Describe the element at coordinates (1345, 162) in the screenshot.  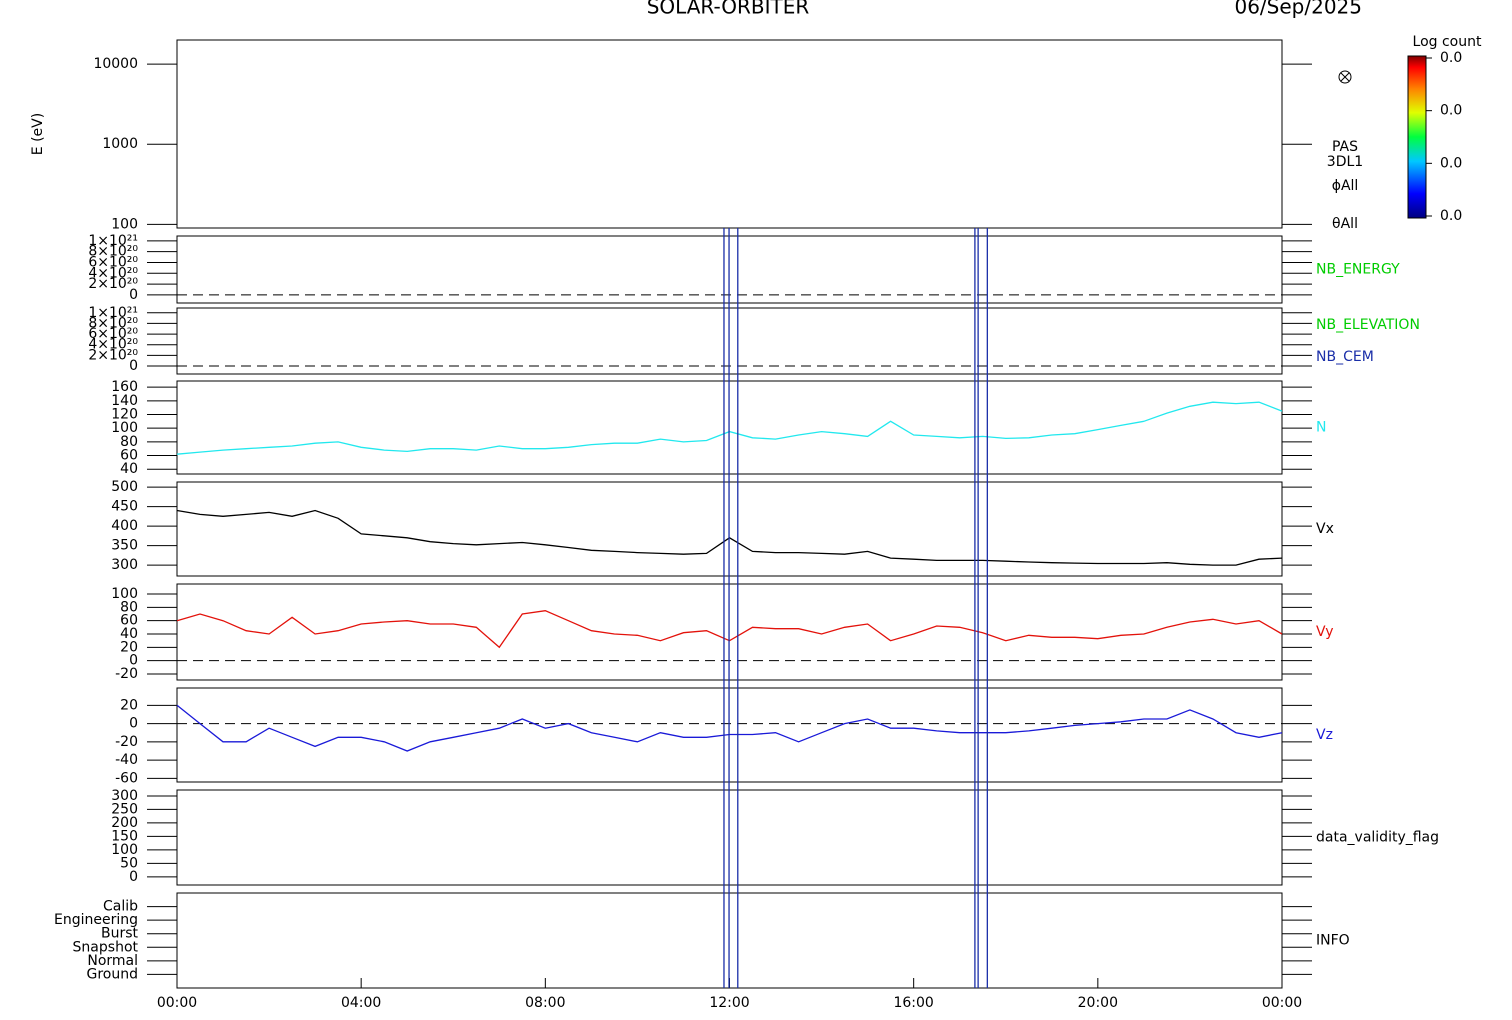
I see `panel-label: 3DL1` at that location.